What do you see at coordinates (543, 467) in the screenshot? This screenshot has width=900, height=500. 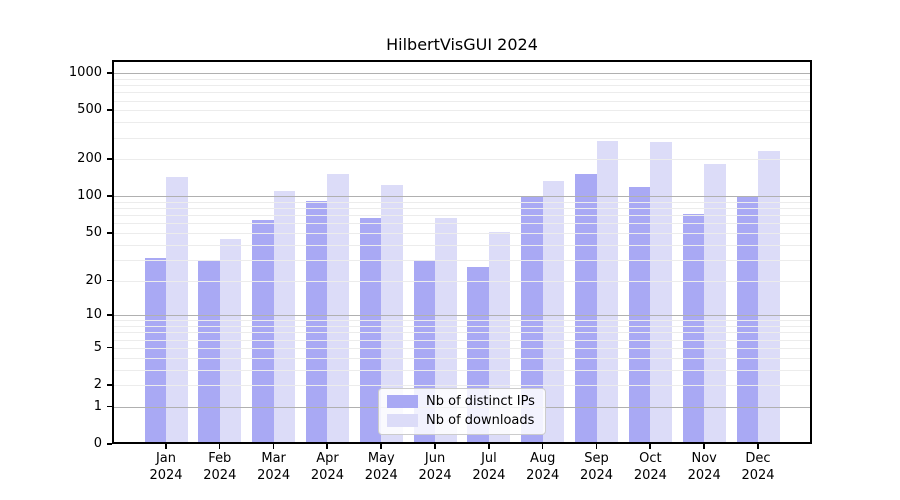 I see `x-axis-label: Aug 2024` at bounding box center [543, 467].